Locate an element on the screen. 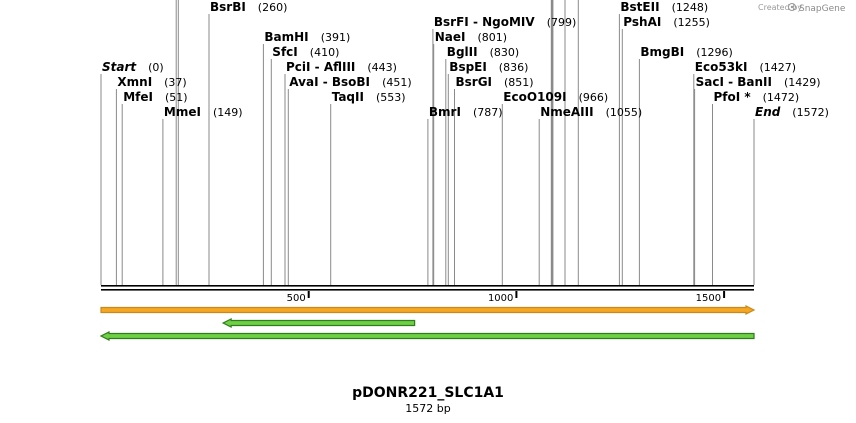 The width and height of the screenshot is (856, 423). site-position-end: (1572) is located at coordinates (810, 112).